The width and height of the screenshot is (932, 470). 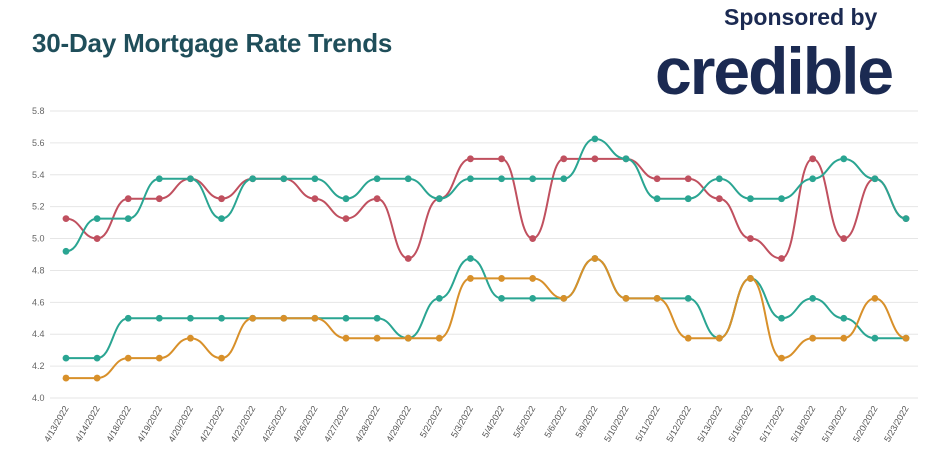 I want to click on y-tick-label: 5.8, so click(x=38, y=111).